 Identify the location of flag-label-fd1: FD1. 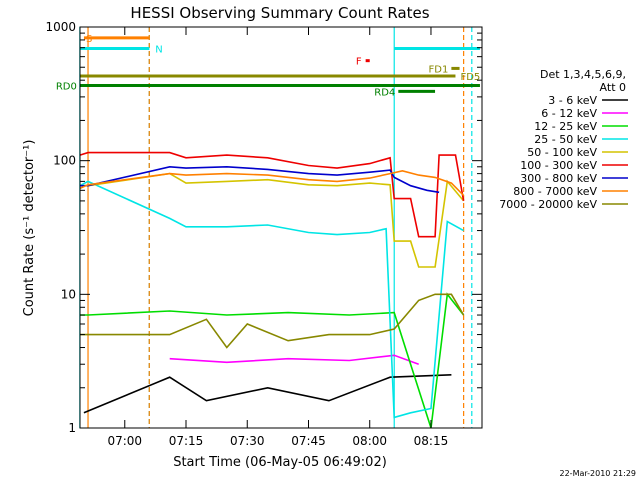
(439, 69).